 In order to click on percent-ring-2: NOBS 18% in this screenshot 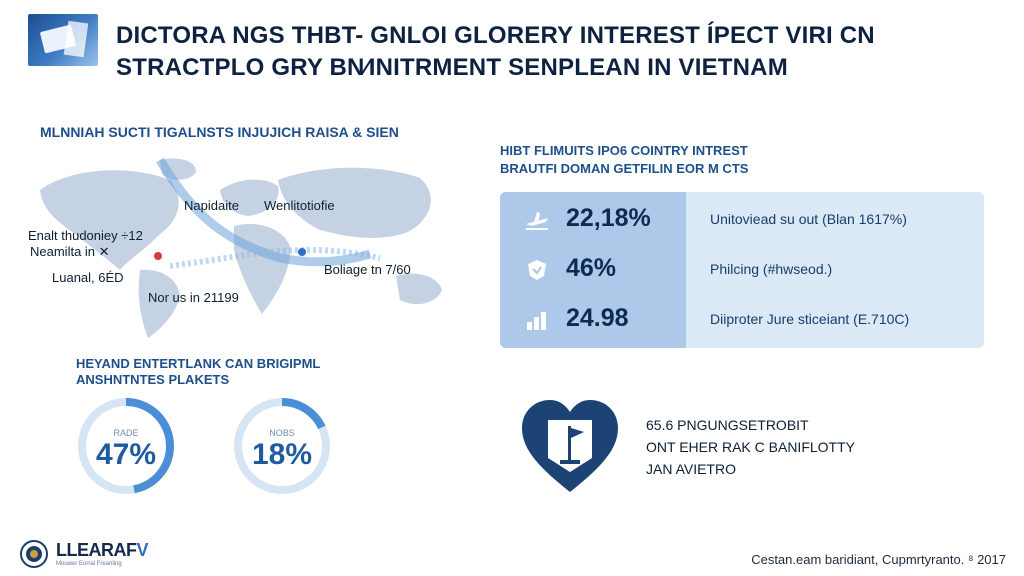, I will do `click(282, 446)`.